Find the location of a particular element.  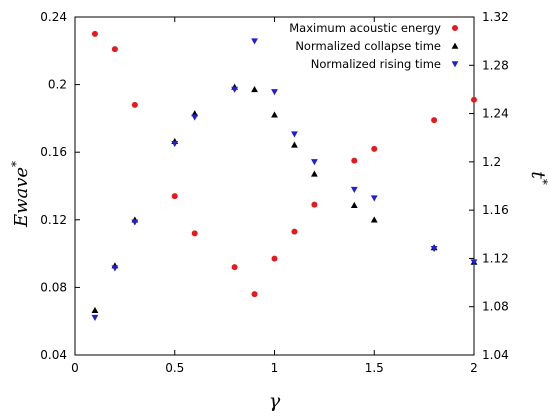

y-right-tick-label: 1.2 is located at coordinates (491, 162).